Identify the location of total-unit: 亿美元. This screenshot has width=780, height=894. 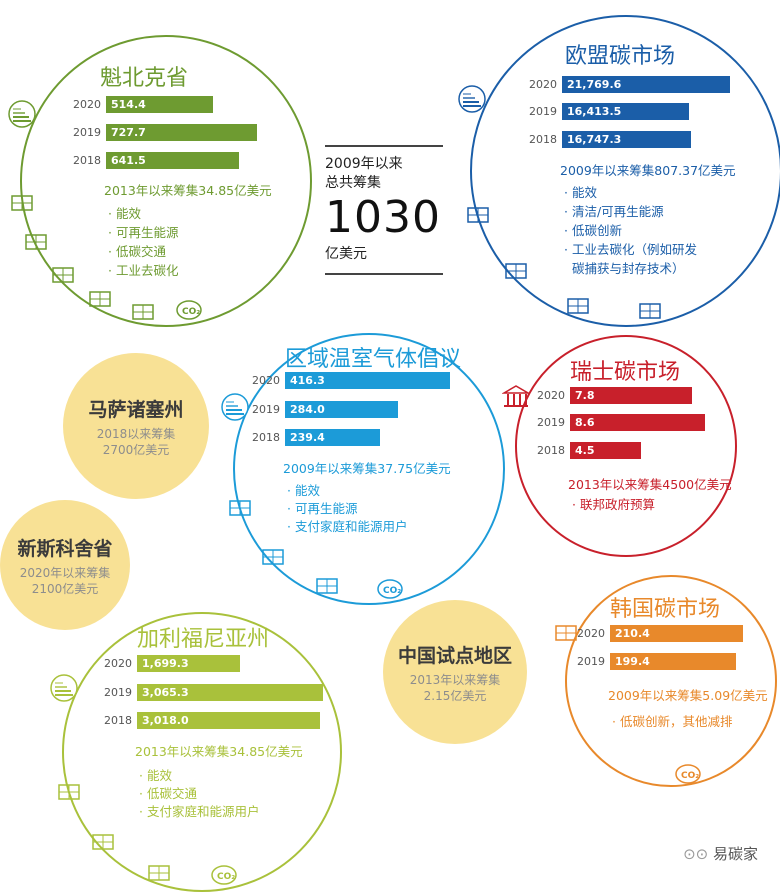
(346, 254).